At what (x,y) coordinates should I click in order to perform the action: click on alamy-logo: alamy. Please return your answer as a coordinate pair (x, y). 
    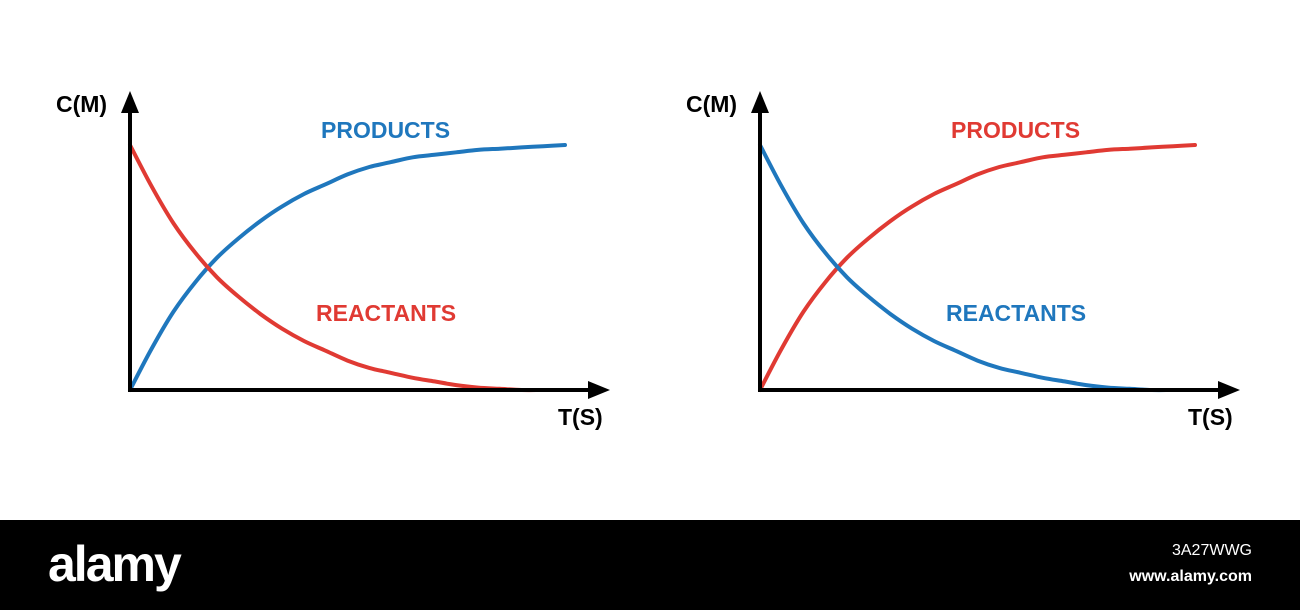
    Looking at the image, I should click on (115, 564).